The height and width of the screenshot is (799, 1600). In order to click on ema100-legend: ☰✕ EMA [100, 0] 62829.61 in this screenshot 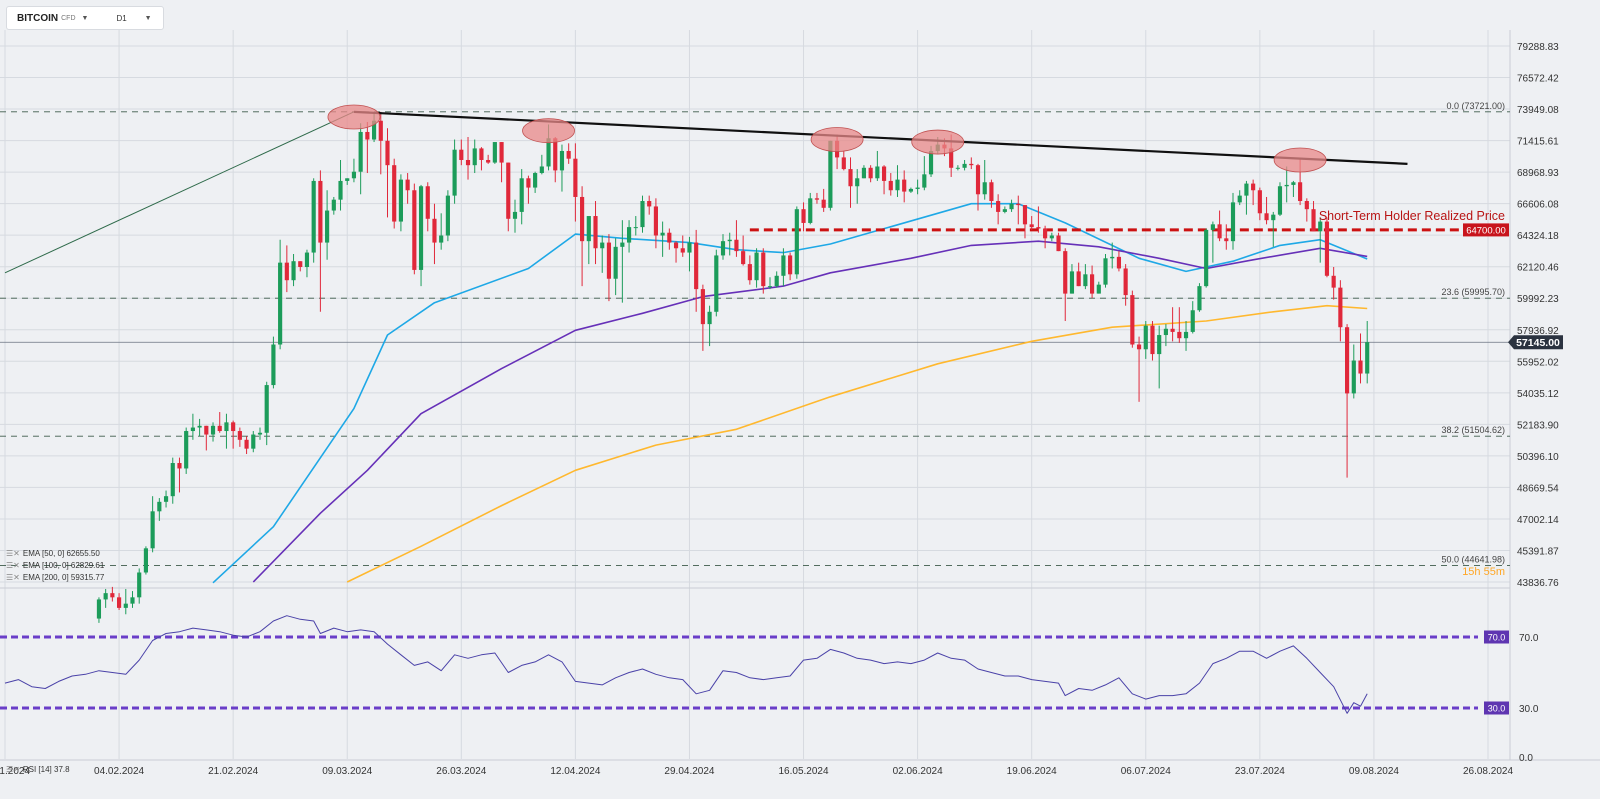, I will do `click(55, 565)`.